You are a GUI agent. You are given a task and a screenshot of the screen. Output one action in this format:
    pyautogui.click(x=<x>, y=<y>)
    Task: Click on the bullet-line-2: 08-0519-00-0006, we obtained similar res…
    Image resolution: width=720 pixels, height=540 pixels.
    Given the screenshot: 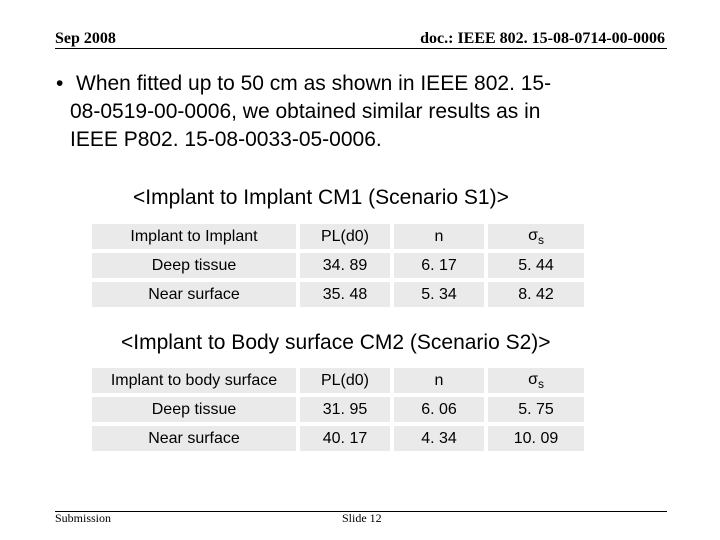 What is the action you would take?
    pyautogui.click(x=305, y=111)
    